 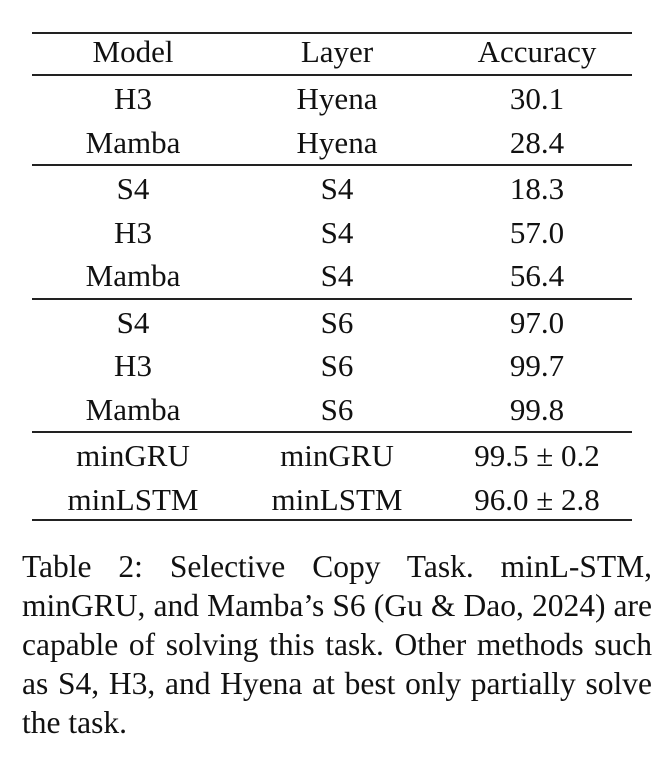 I want to click on accuracy-cell: 56.4, so click(x=537, y=275).